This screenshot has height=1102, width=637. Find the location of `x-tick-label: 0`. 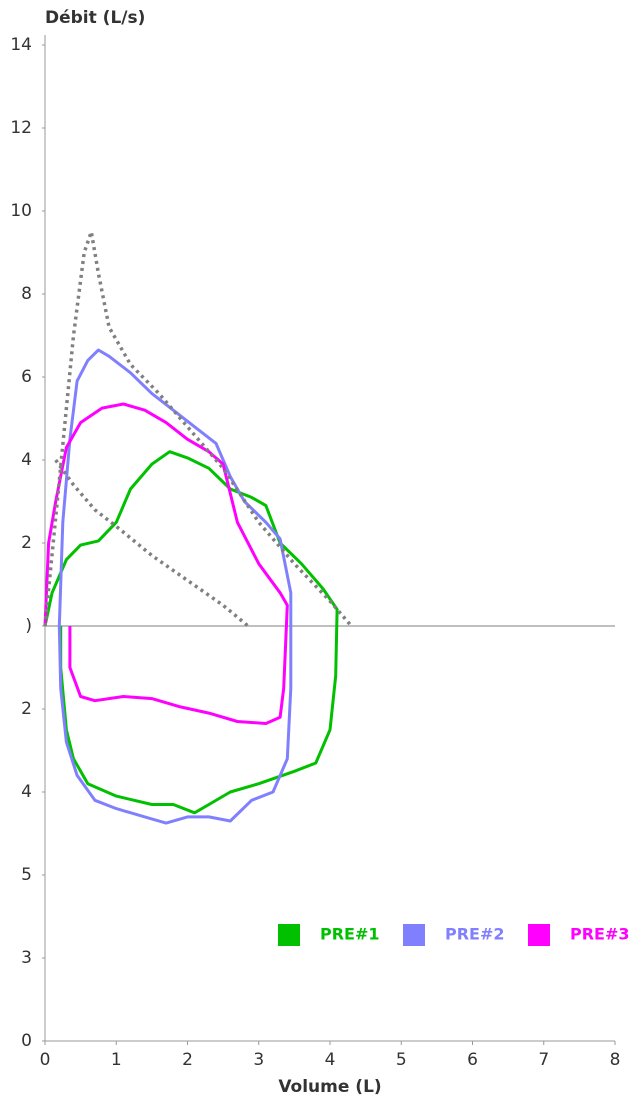

x-tick-label: 0 is located at coordinates (45, 1060).